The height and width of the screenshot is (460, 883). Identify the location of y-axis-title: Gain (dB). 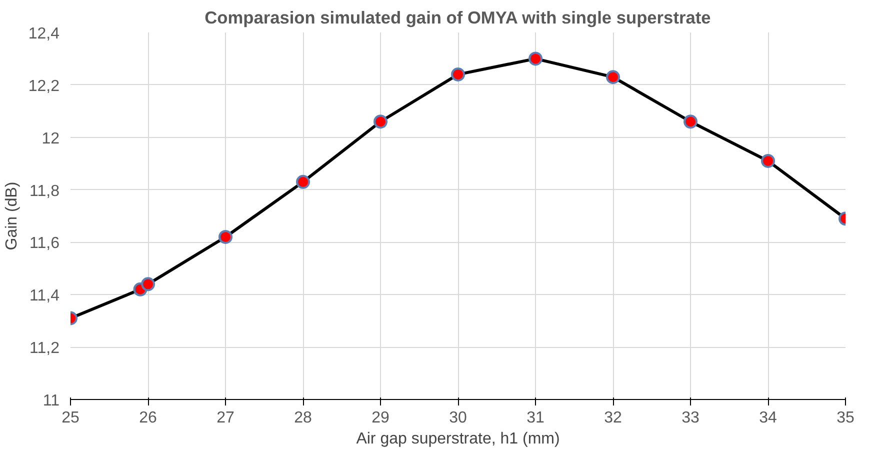
(11, 216).